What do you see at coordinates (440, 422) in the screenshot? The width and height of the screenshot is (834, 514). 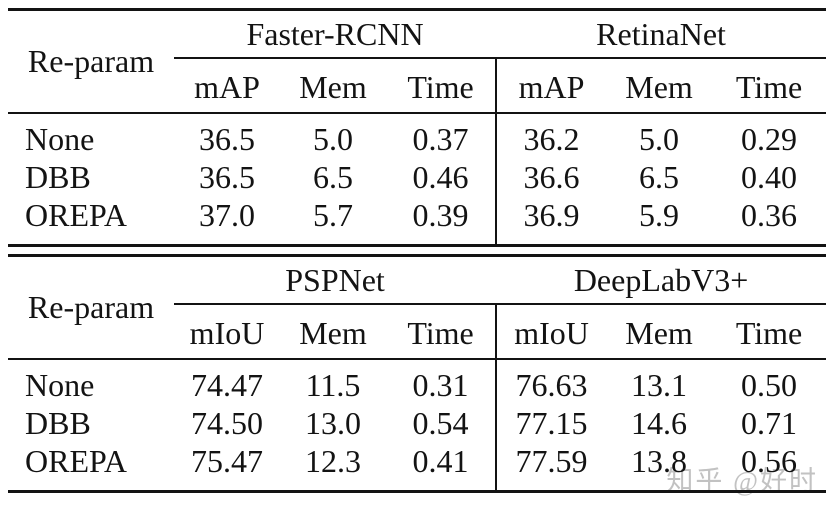 I see `data-cell: 0.54` at bounding box center [440, 422].